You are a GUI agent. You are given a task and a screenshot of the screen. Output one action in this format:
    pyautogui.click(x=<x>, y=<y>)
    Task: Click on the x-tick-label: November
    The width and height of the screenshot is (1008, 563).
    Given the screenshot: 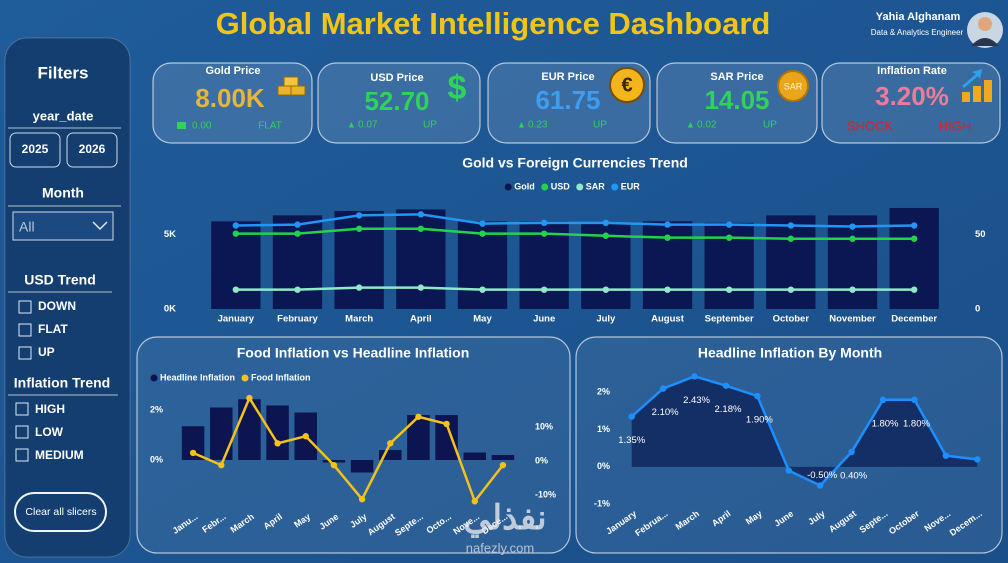 What is the action you would take?
    pyautogui.click(x=852, y=319)
    